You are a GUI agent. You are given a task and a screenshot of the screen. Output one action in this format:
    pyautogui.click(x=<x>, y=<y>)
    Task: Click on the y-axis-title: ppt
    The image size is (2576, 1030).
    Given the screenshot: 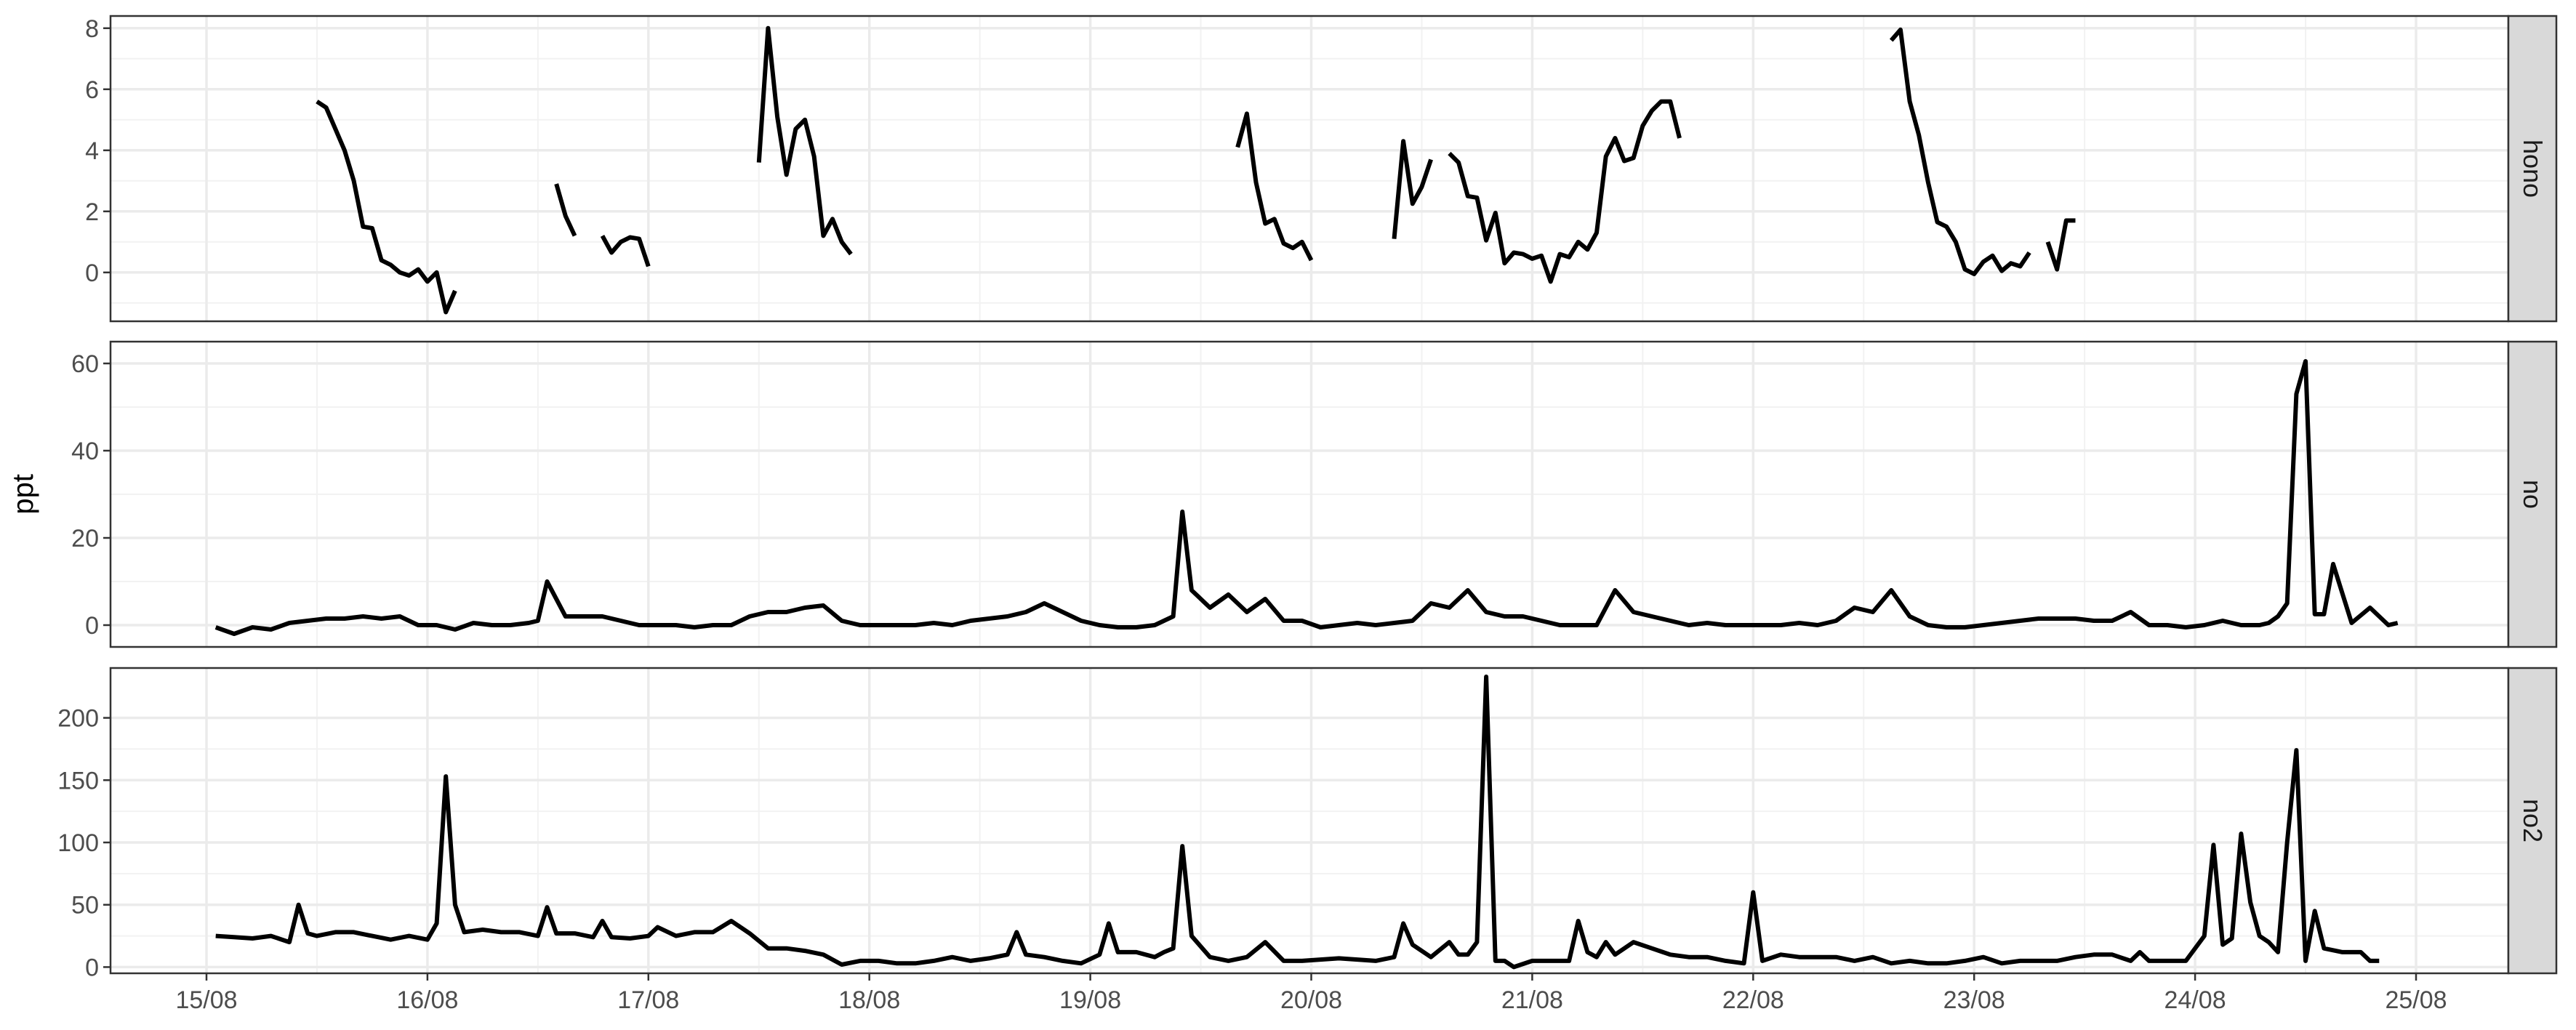 What is the action you would take?
    pyautogui.click(x=23, y=494)
    